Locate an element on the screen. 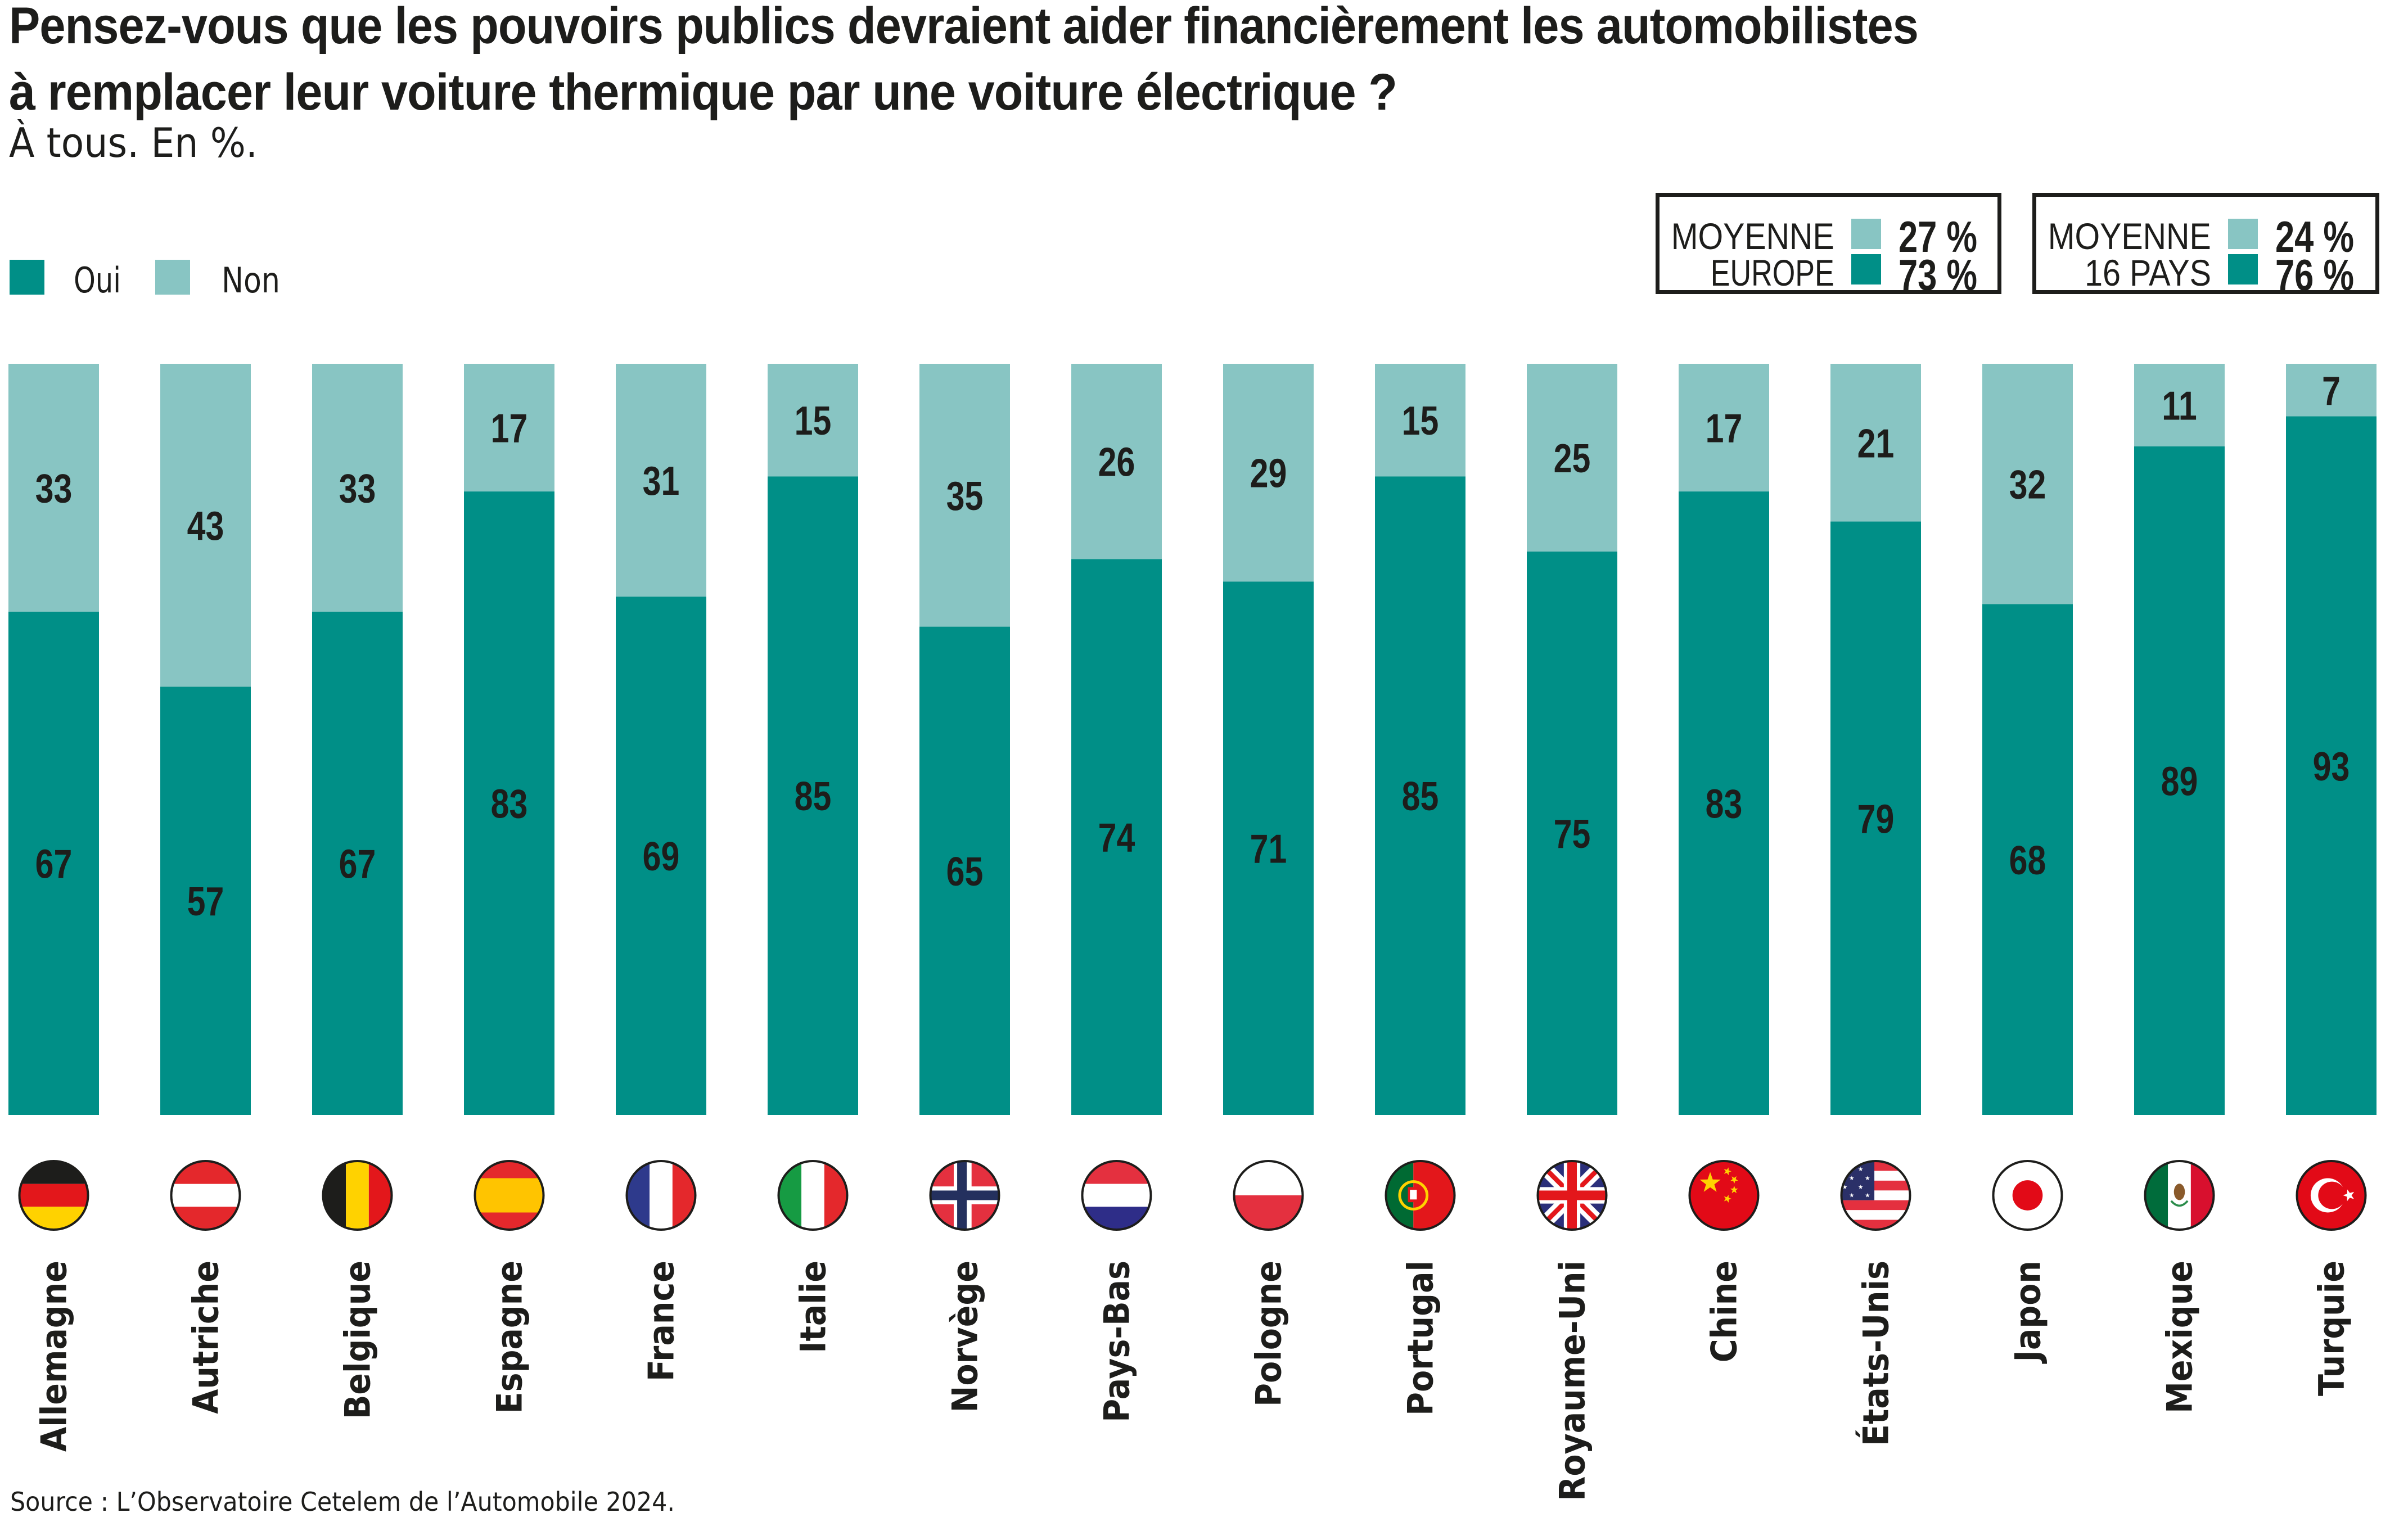  category-label: Italie is located at coordinates (813, 1307).